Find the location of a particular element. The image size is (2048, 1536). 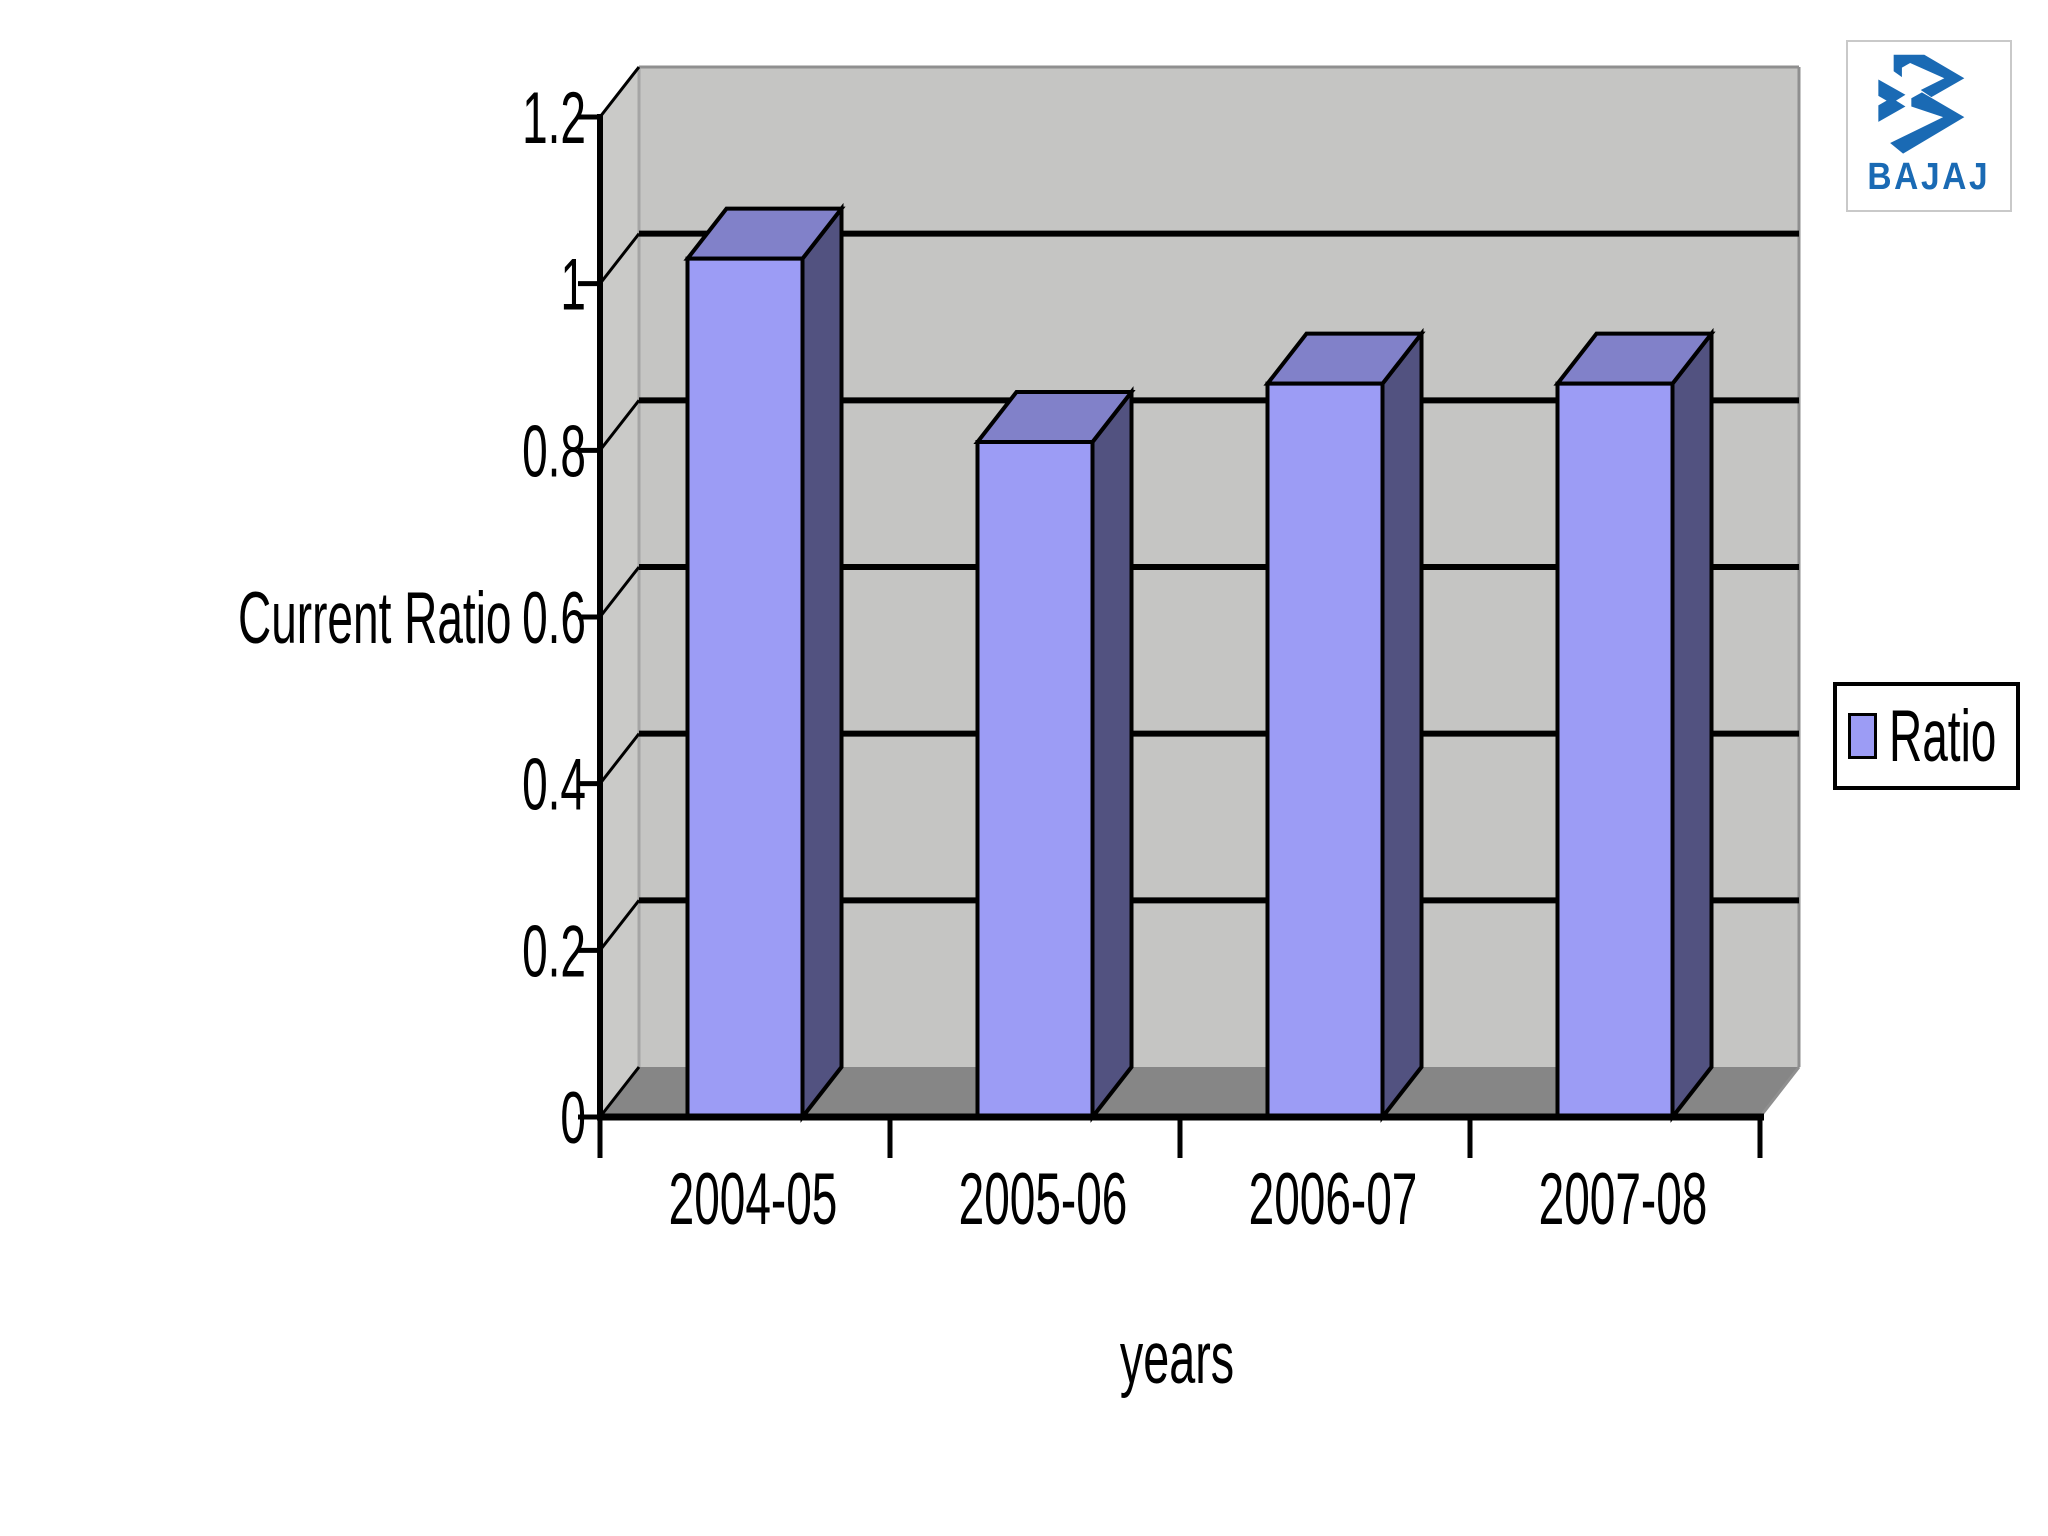

y-tick-label: 0.8 is located at coordinates (554, 451).